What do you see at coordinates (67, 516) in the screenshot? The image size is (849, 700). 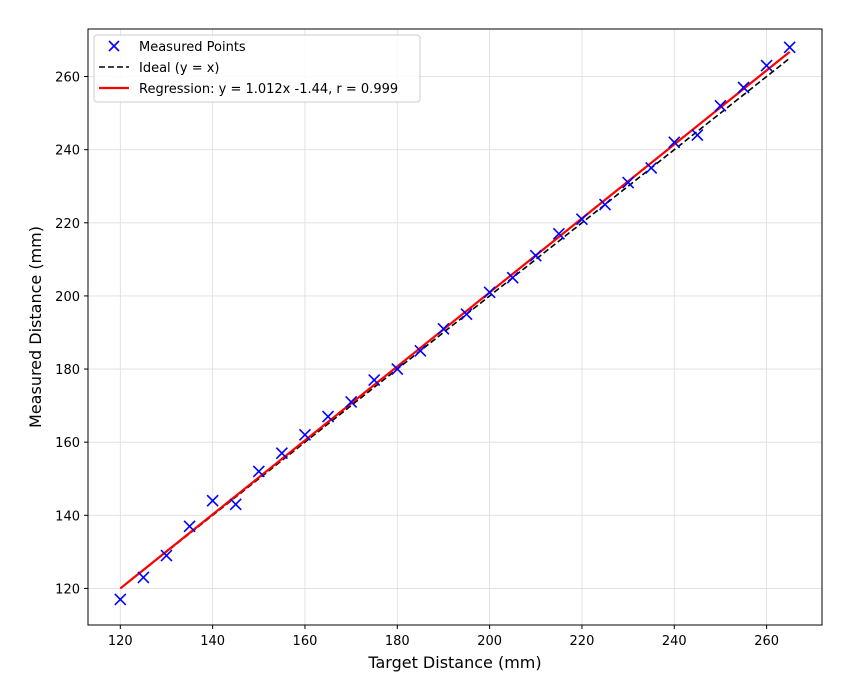 I see `y-tick-label: 140` at bounding box center [67, 516].